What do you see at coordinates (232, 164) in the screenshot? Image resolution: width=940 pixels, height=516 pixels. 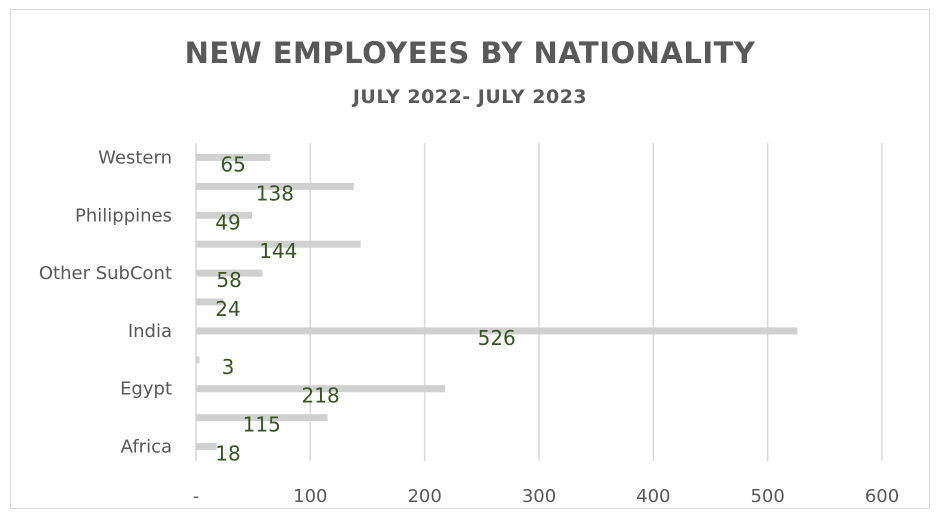 I see `data-label: 65` at bounding box center [232, 164].